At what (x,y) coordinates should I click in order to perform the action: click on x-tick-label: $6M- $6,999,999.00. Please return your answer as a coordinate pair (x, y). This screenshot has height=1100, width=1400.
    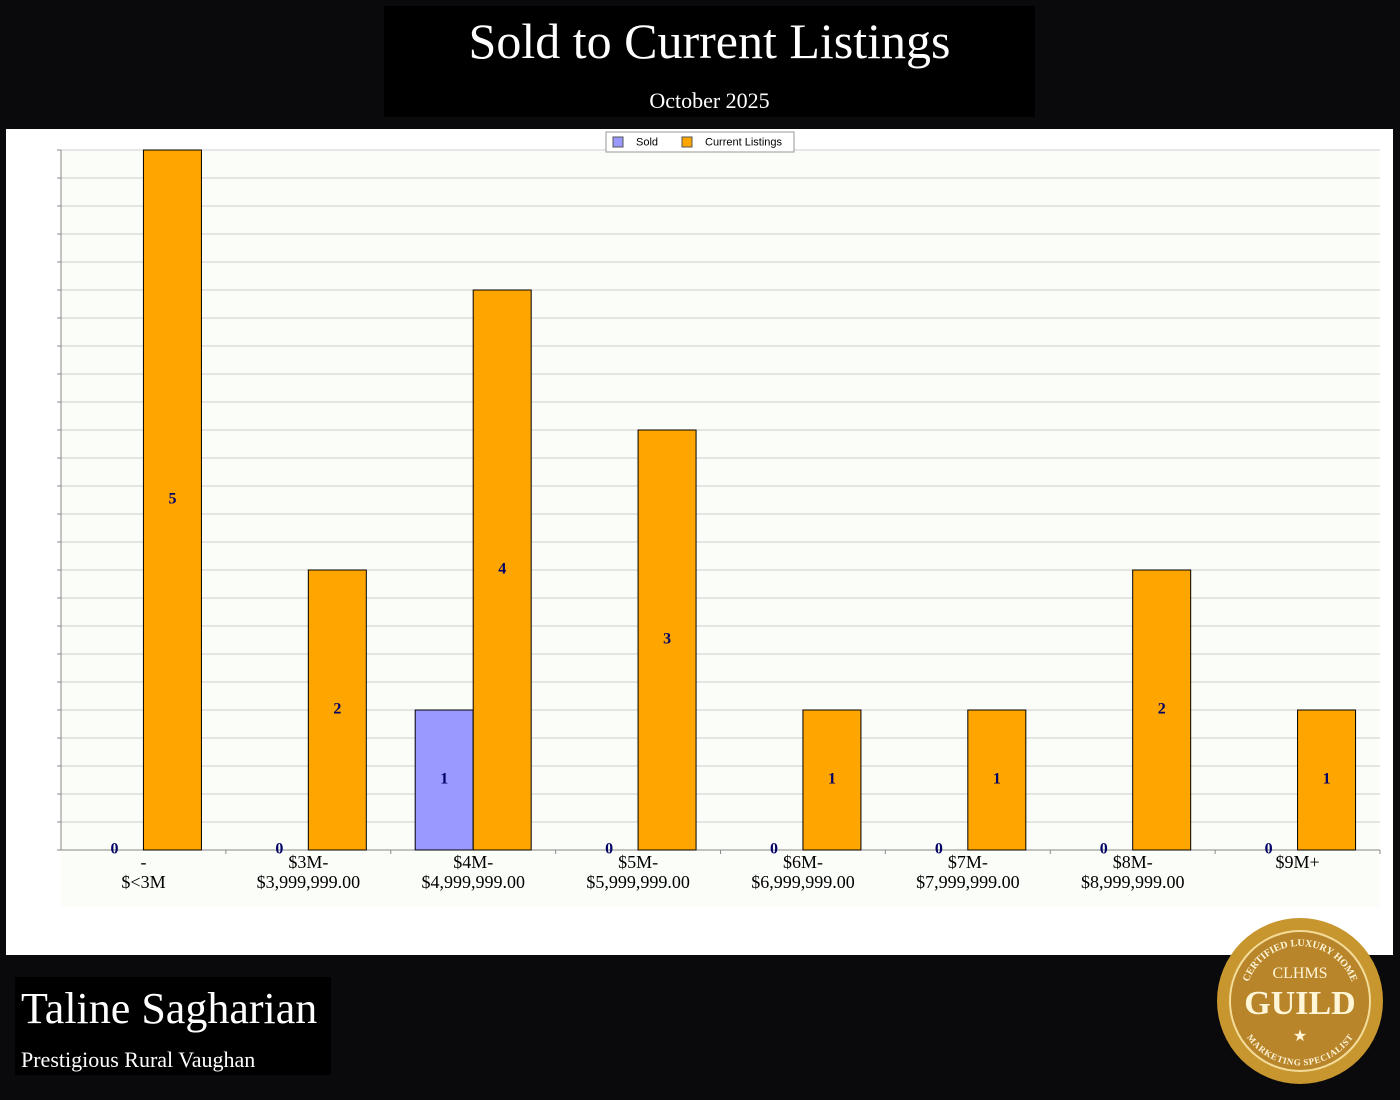
    Looking at the image, I should click on (803, 872).